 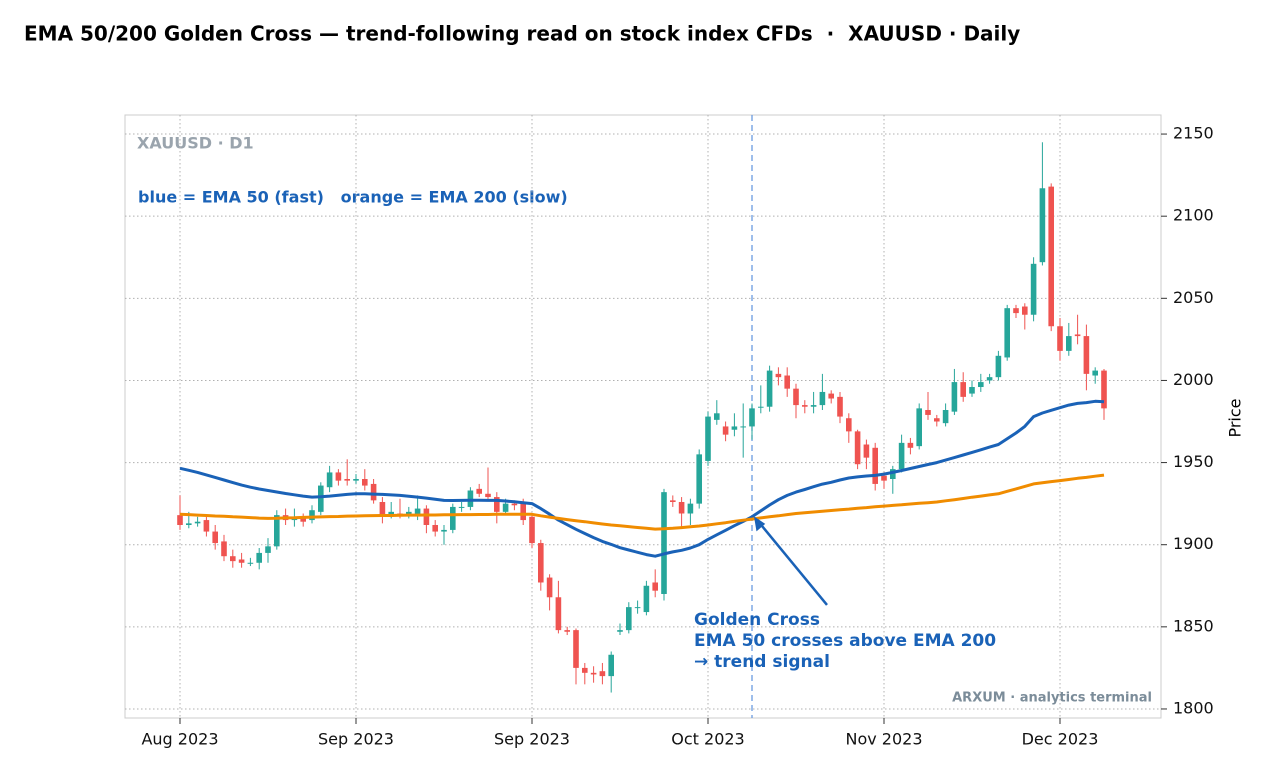 I want to click on ema-line, so click(x=642, y=502).